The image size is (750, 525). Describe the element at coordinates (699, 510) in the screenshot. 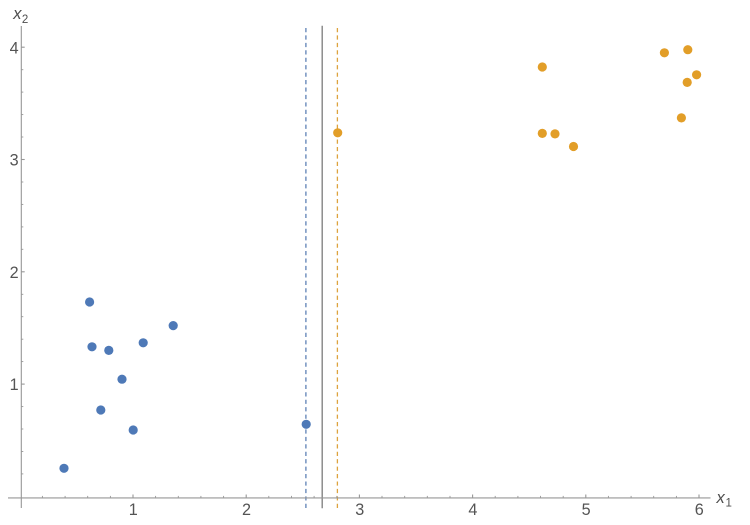

I see `svg-text: 6` at that location.